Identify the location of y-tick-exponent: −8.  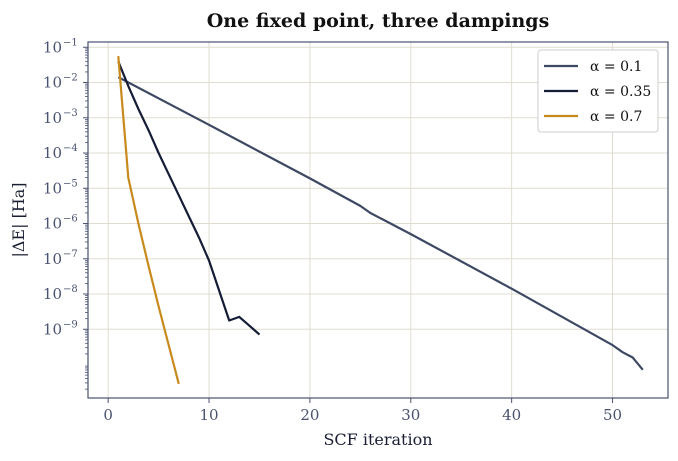
(70, 289).